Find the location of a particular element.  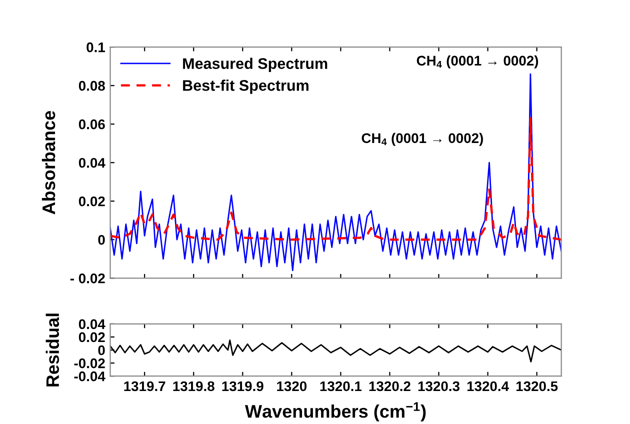

x-tick-label: 1320.1 is located at coordinates (341, 386).